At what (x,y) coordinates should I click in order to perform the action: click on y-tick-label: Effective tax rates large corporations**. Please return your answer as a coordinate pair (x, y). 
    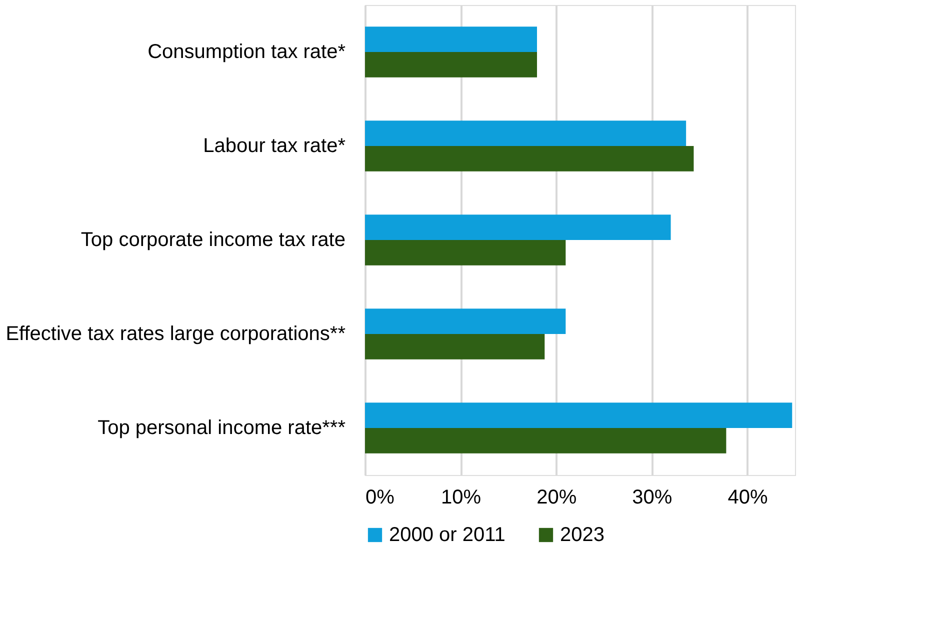
    Looking at the image, I should click on (176, 334).